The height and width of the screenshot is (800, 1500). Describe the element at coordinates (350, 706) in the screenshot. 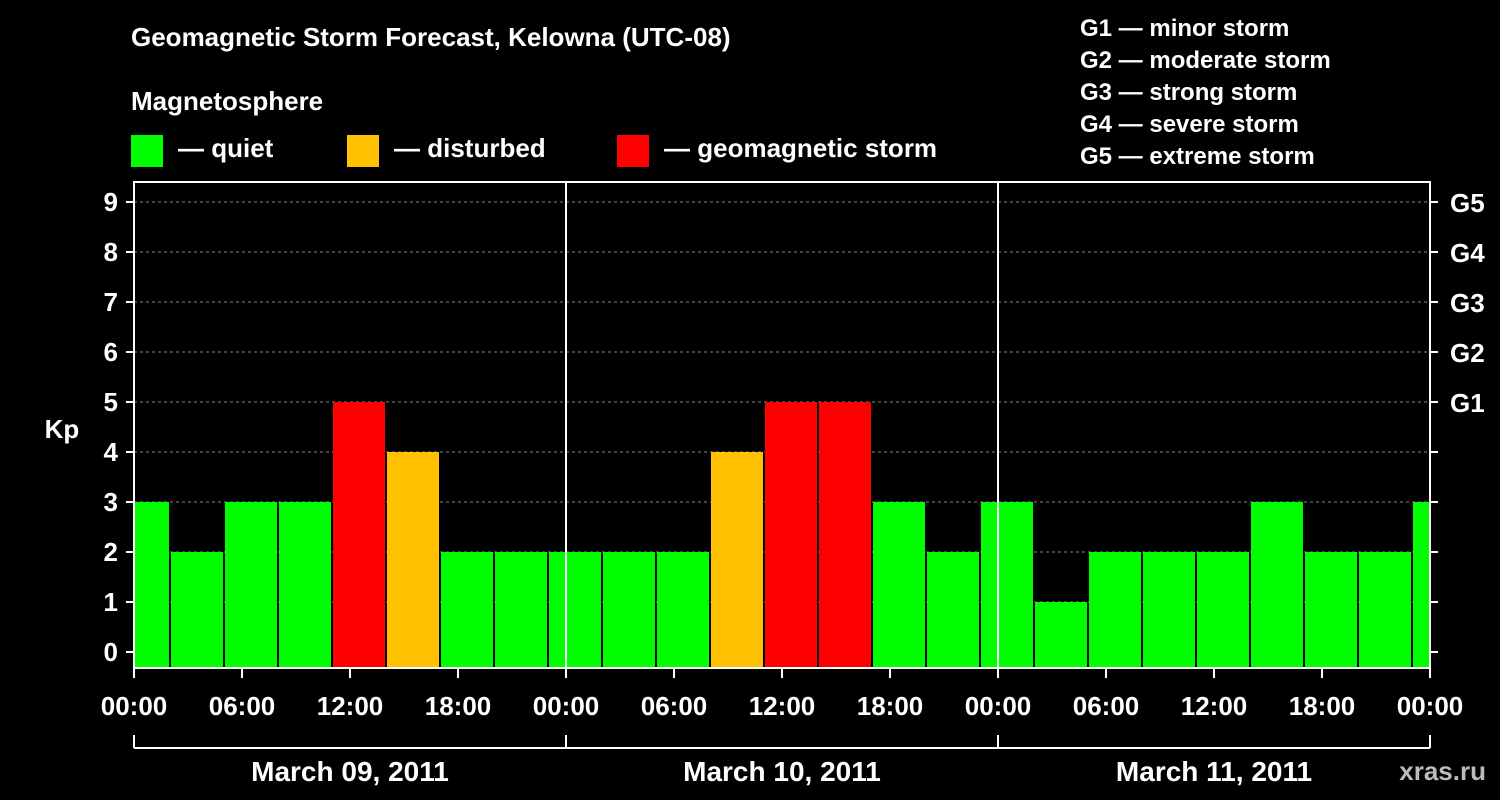

I see `x-tick-label-2: 12:00` at that location.